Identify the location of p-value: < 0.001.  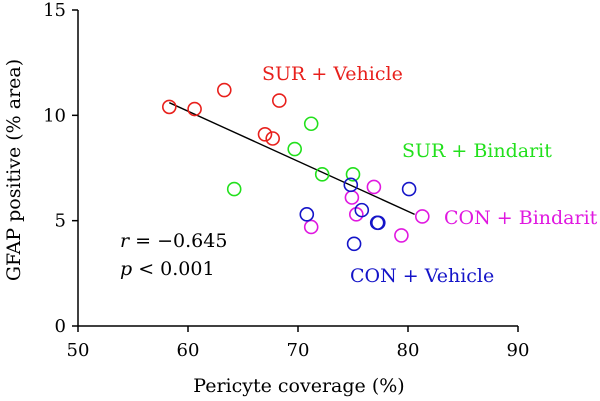
(173, 269).